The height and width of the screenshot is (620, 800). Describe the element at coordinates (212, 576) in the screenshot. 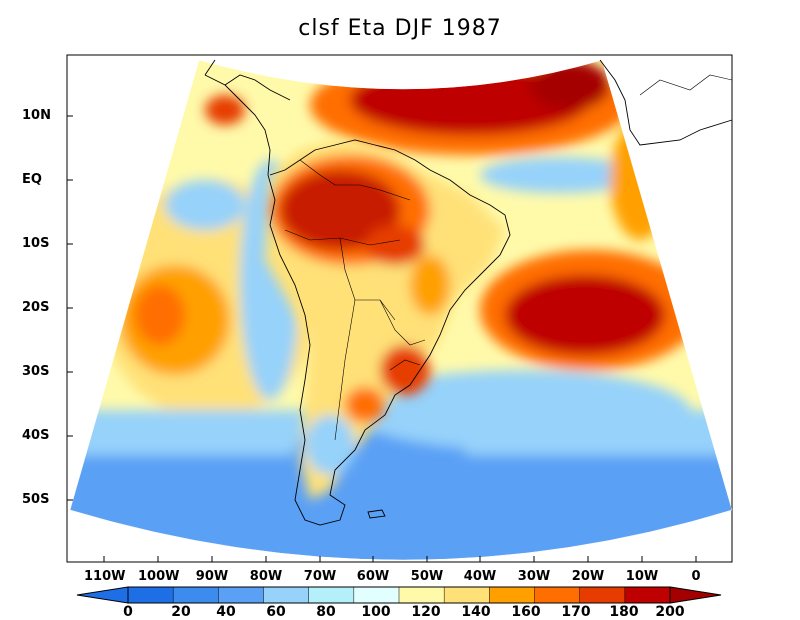

I see `lon-label-90w: 90W` at that location.